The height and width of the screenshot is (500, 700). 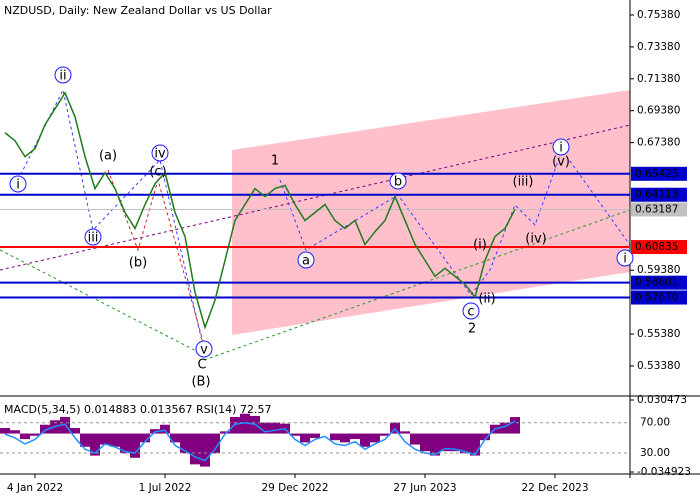 What do you see at coordinates (658, 111) in the screenshot?
I see `y-tick-label: 0.69380` at bounding box center [658, 111].